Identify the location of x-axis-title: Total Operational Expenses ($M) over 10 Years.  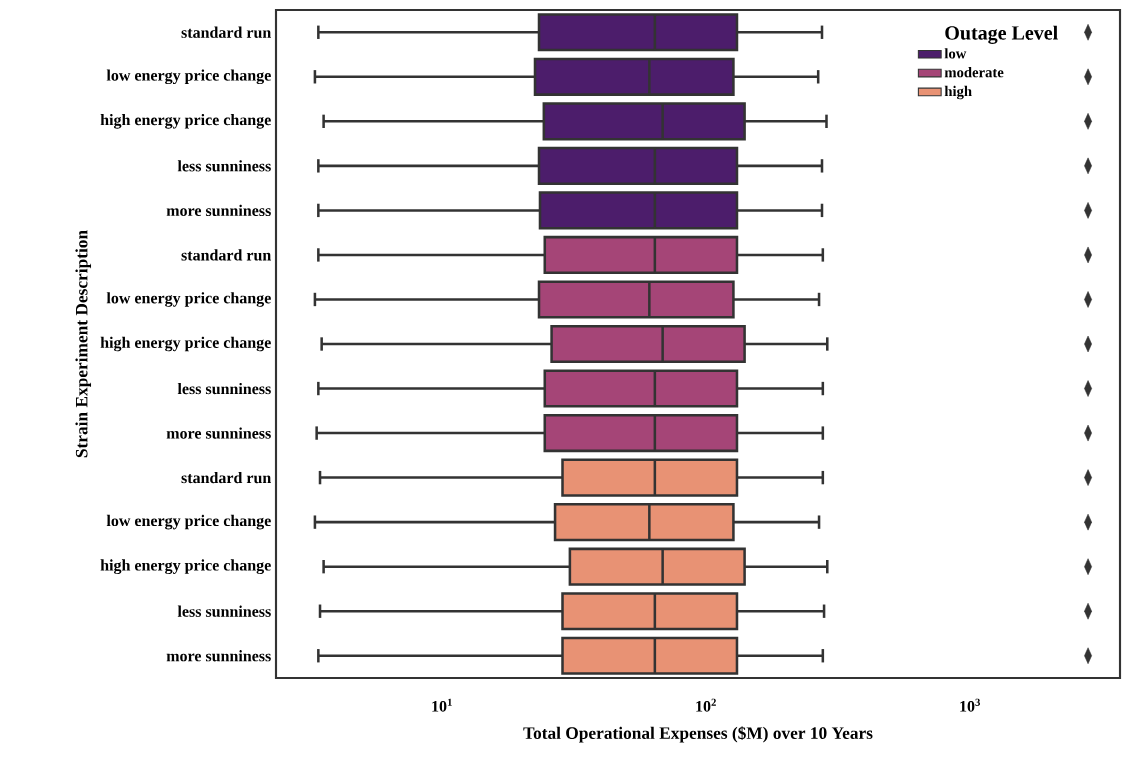
(698, 734).